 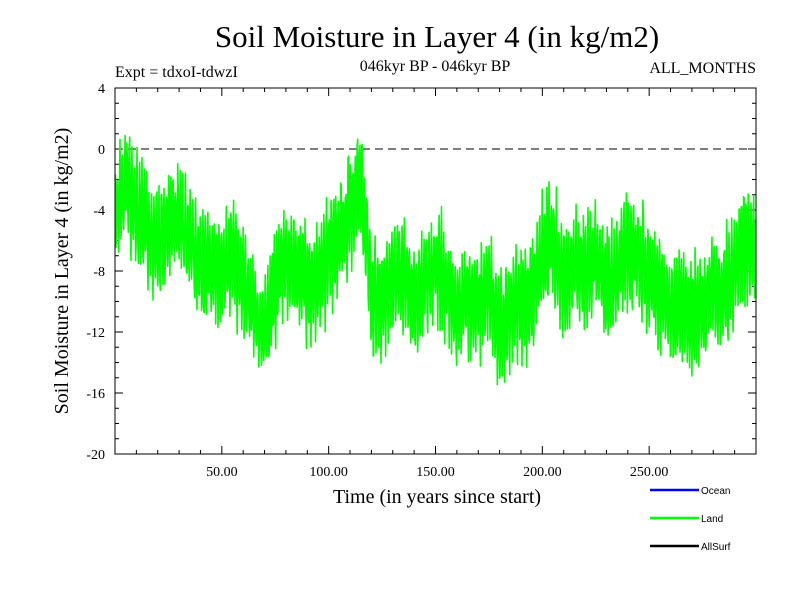 What do you see at coordinates (328, 472) in the screenshot?
I see `x-tick-label: 100.00` at bounding box center [328, 472].